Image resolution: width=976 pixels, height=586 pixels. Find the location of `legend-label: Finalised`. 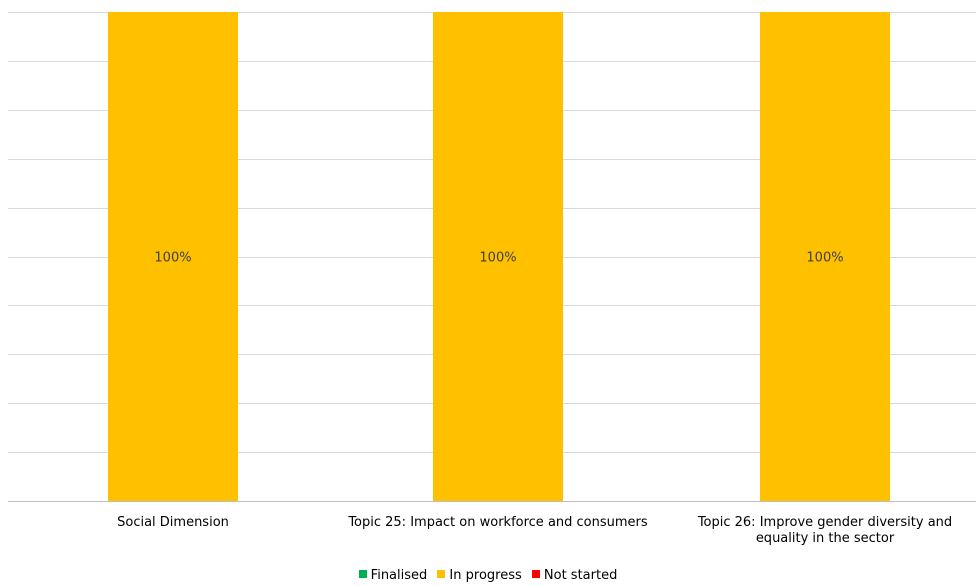

legend-label: Finalised is located at coordinates (399, 575).